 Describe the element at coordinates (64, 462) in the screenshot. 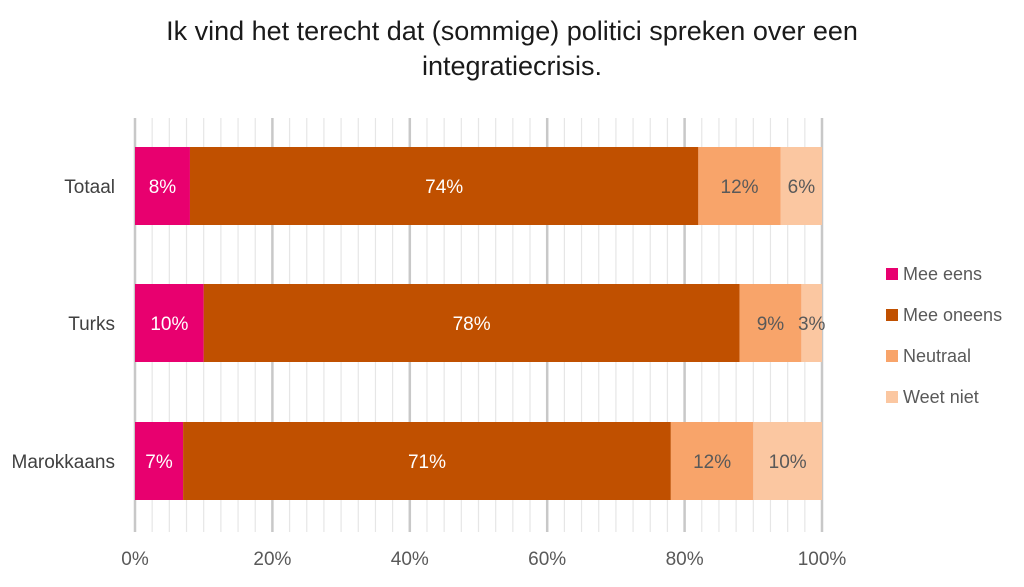

I see `category-label: Marokkaans` at that location.